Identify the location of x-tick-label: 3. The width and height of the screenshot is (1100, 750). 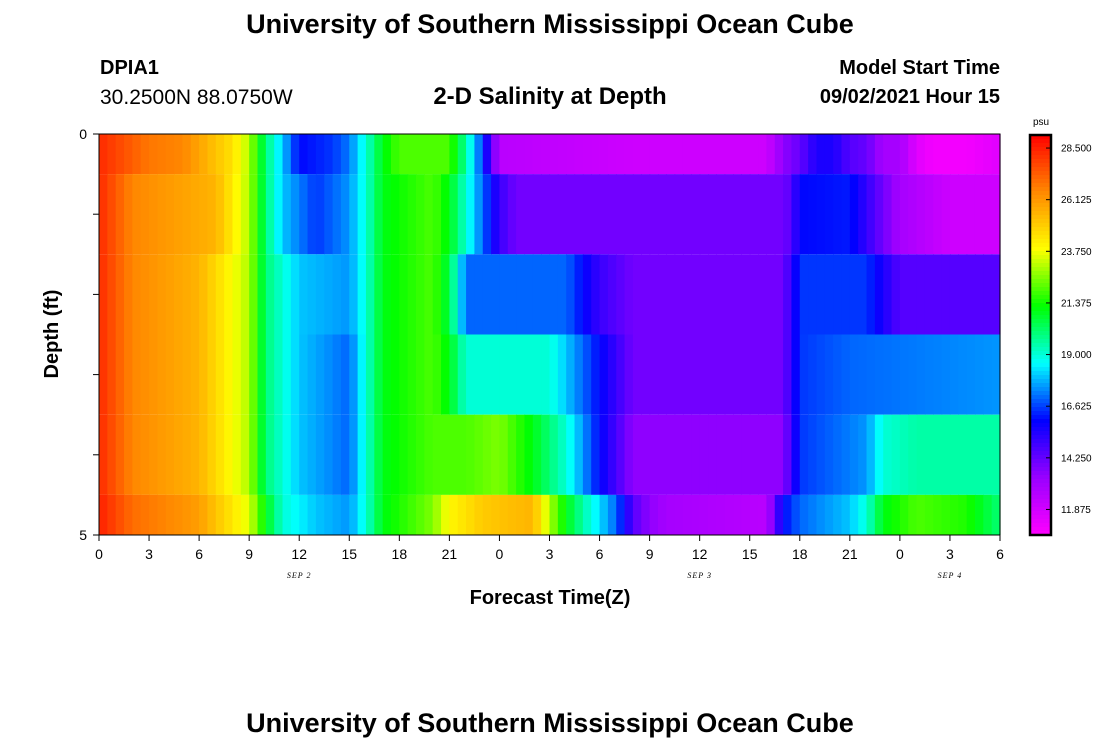
(950, 554).